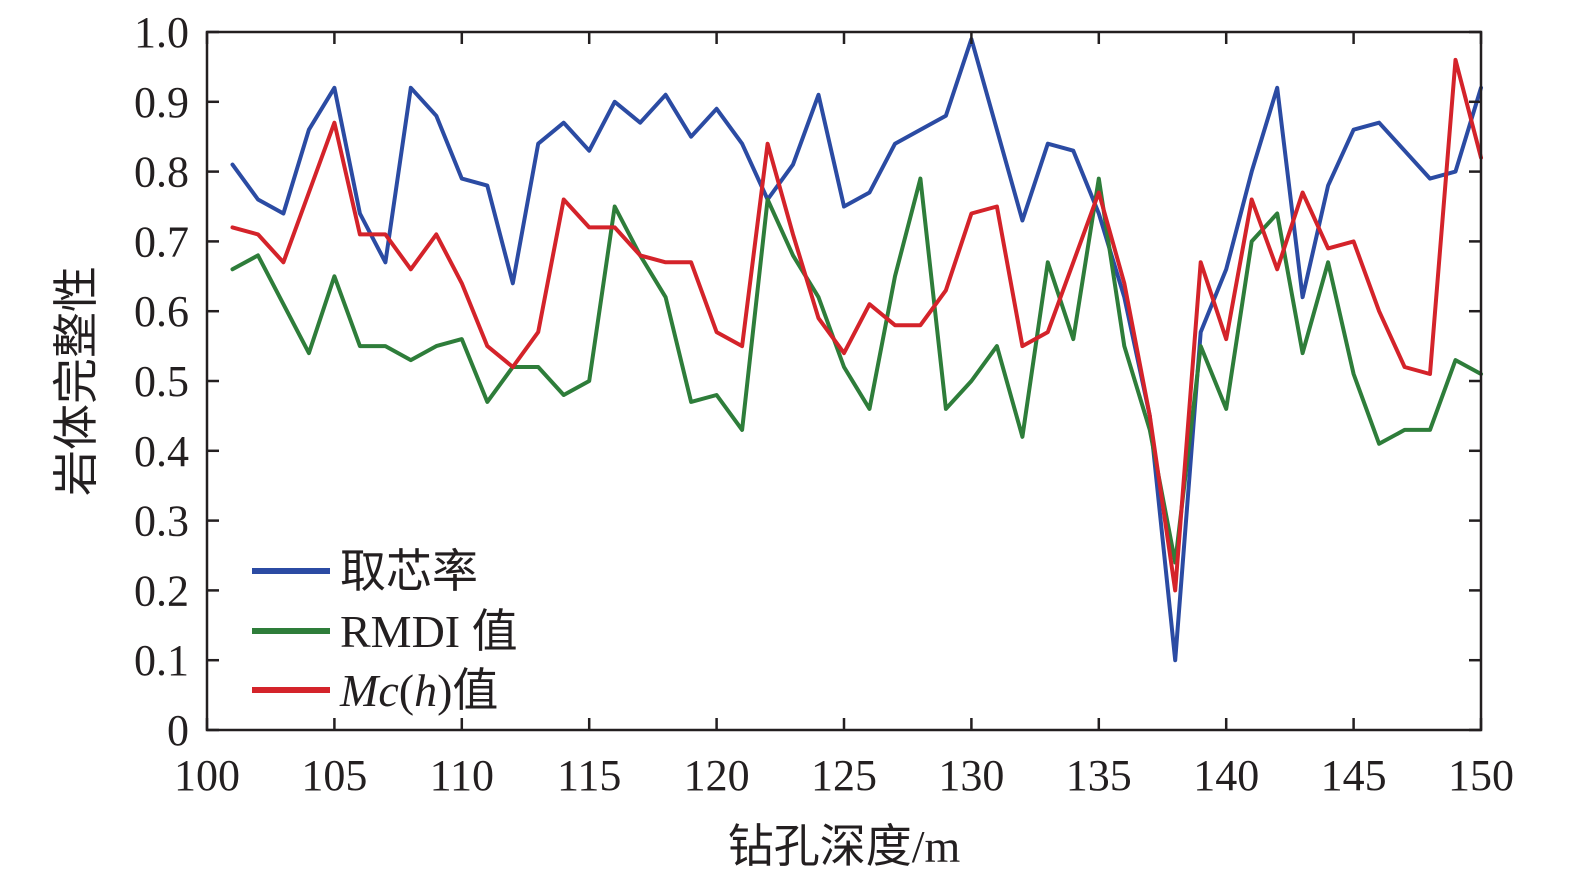 The width and height of the screenshot is (1575, 884). Describe the element at coordinates (844, 846) in the screenshot. I see `x-axis-title: 钻孔深度/m` at that location.